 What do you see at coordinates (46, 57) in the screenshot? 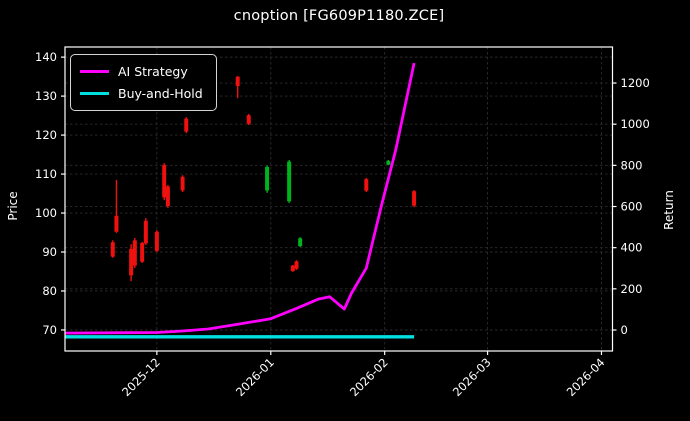
I see `price-tick-label: 140` at bounding box center [46, 57].